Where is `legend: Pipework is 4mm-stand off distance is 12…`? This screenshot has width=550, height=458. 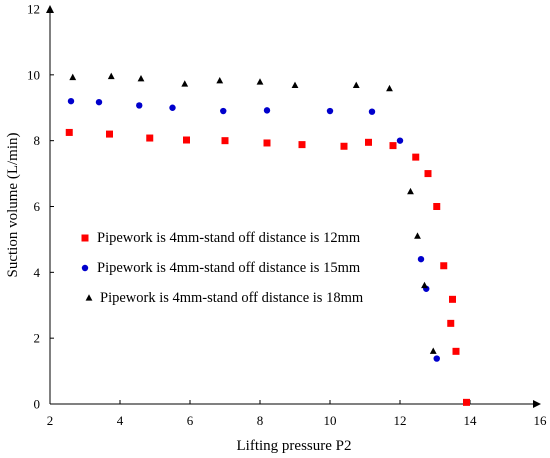
legend: Pipework is 4mm-stand off distance is 12… is located at coordinates (222, 268).